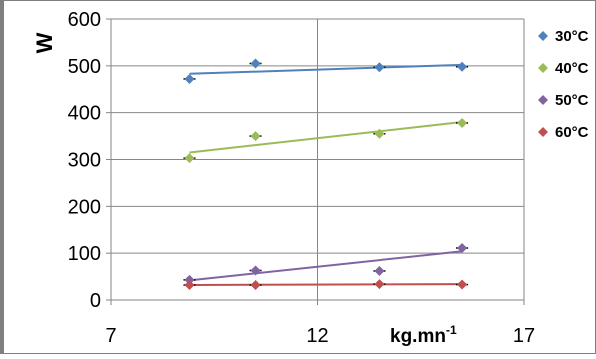  I want to click on legend-label: 60°C, so click(572, 132).